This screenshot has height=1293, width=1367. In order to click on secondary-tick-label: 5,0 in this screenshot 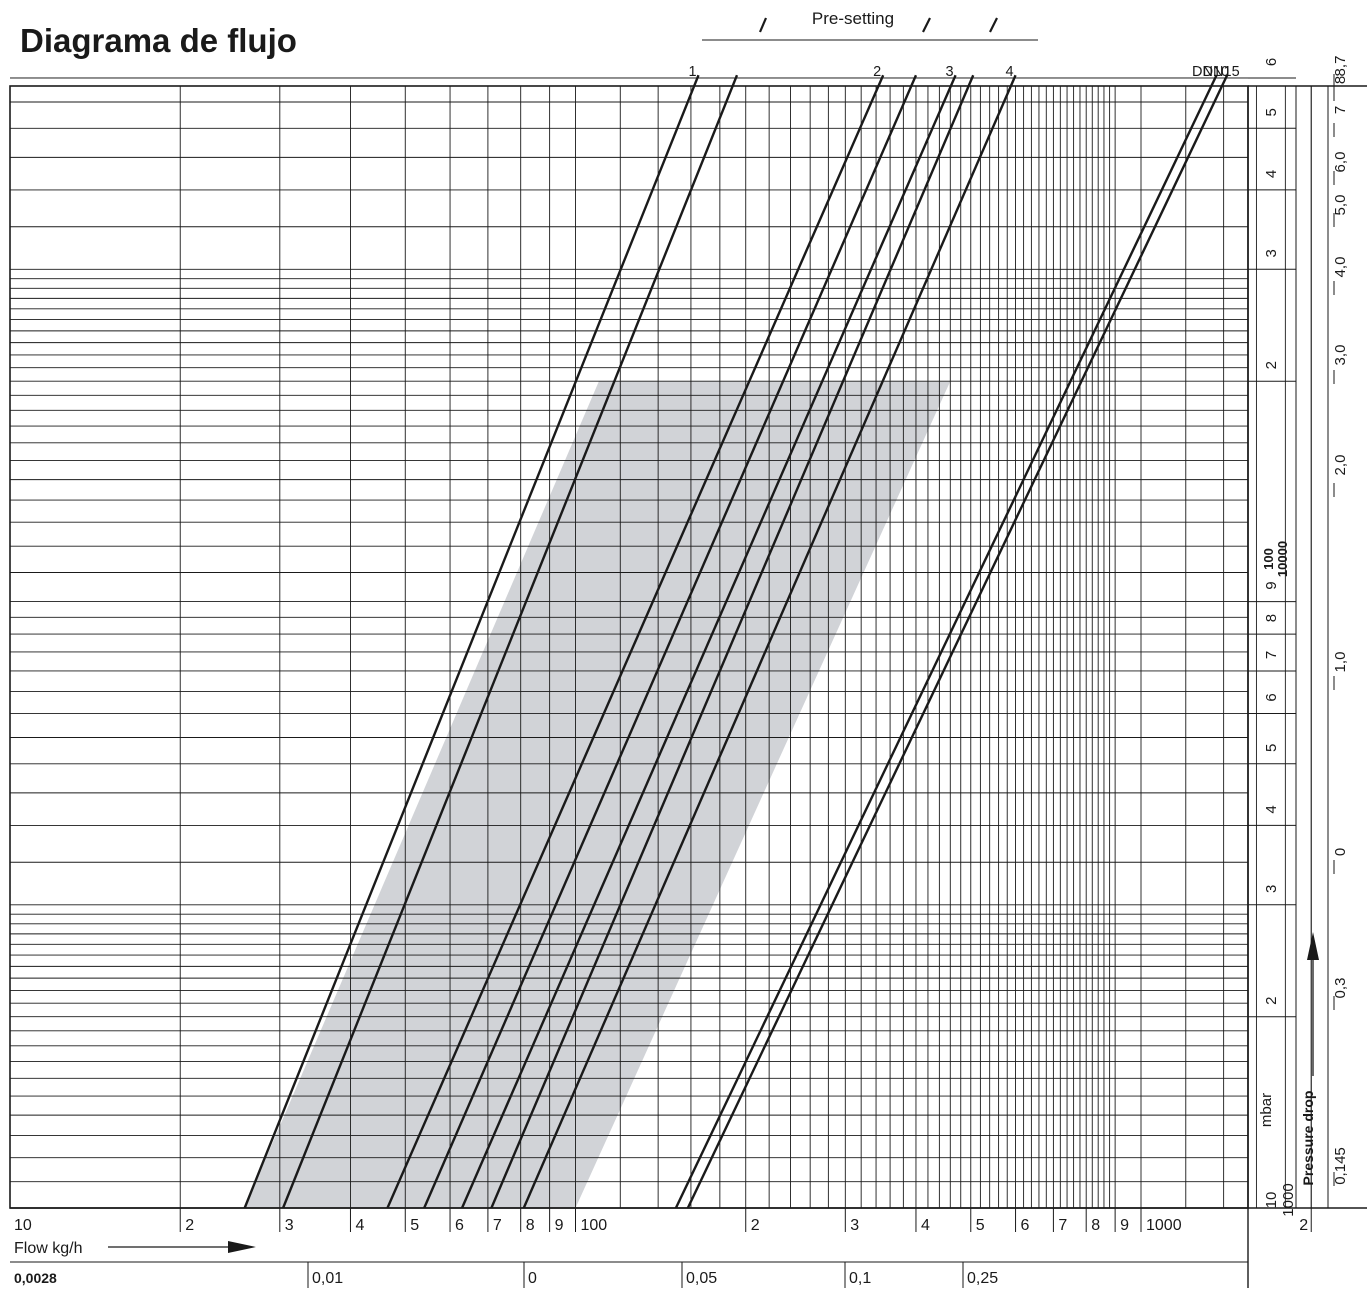, I will do `click(1340, 205)`.